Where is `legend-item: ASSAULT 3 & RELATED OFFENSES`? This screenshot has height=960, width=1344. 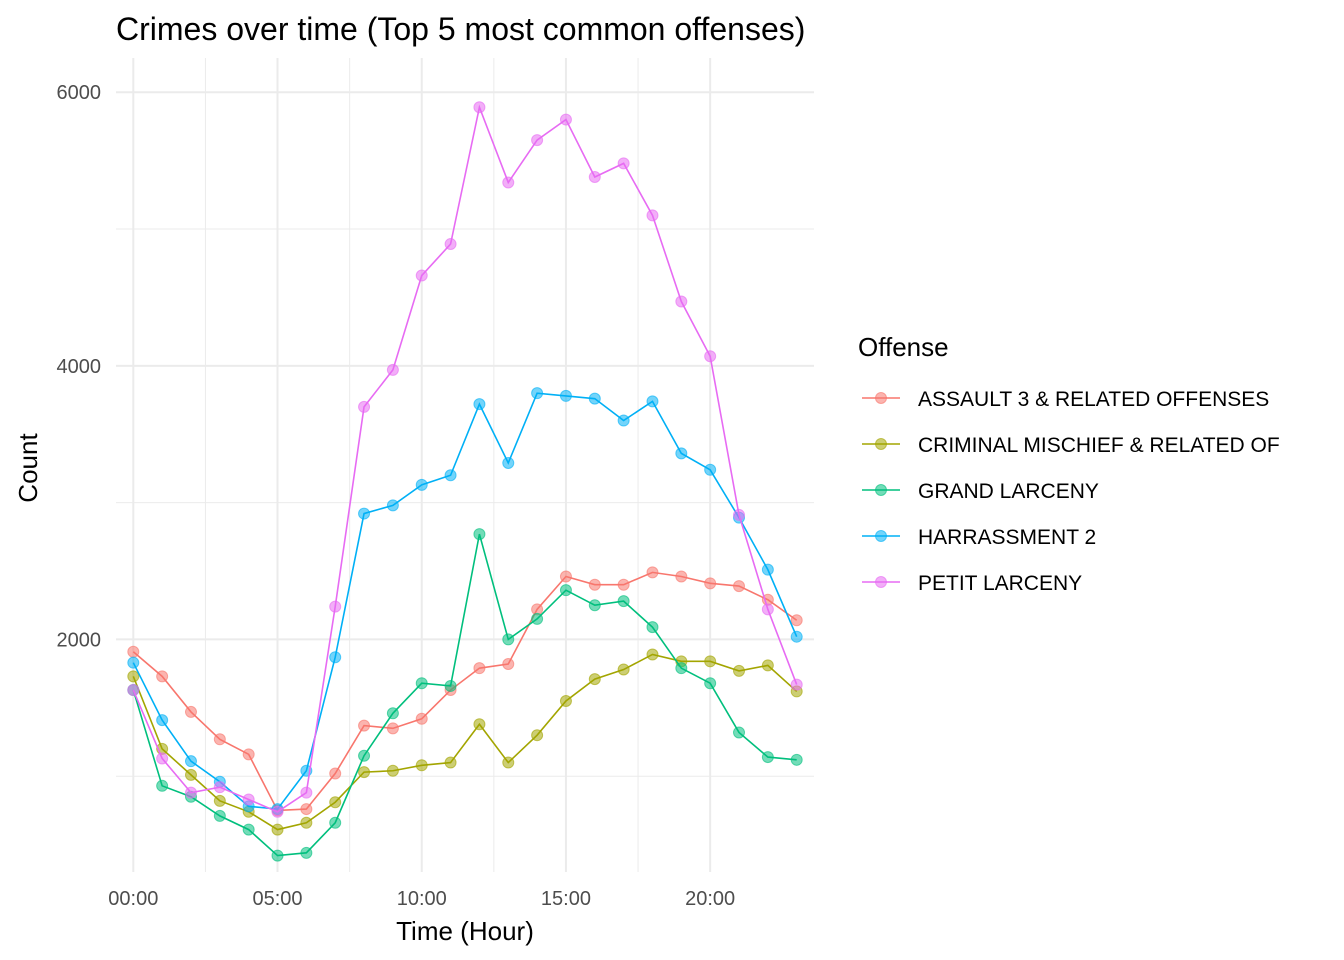
legend-item: ASSAULT 3 & RELATED OFFENSES is located at coordinates (1065, 399).